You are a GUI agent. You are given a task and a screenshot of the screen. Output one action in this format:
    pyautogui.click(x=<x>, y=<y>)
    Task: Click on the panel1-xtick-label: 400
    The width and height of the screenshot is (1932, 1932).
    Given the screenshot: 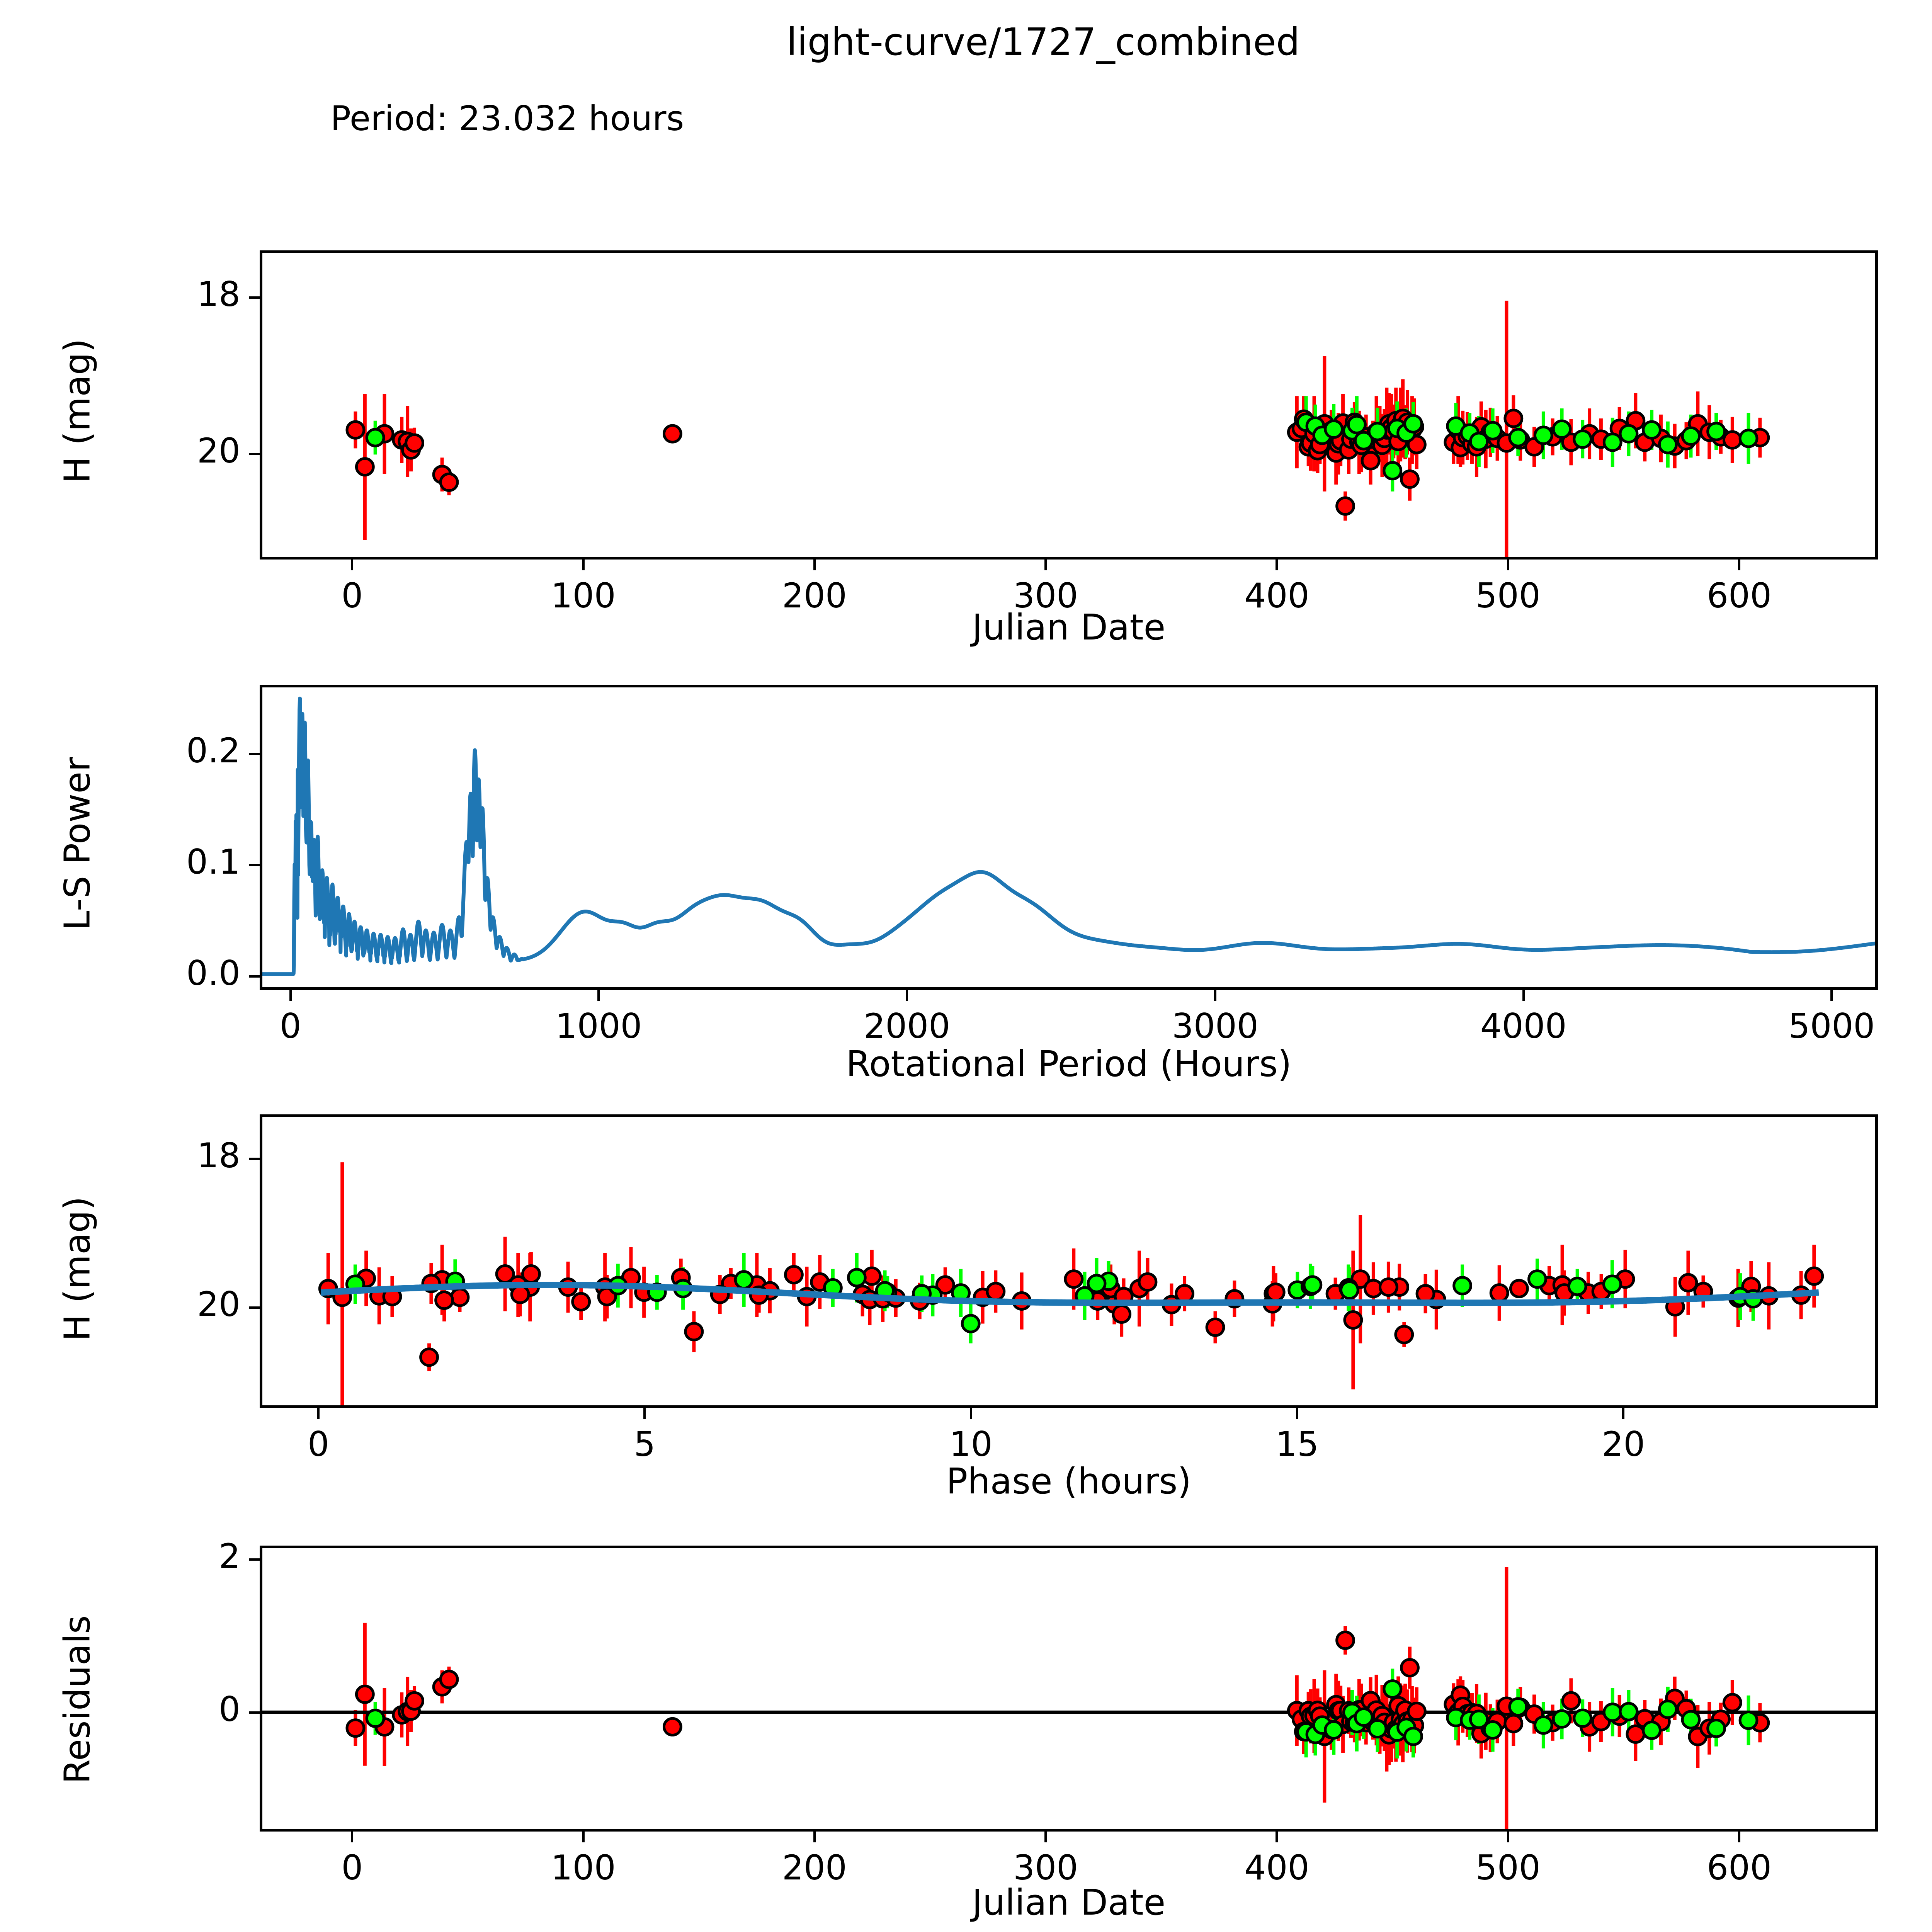 What is the action you would take?
    pyautogui.click(x=1277, y=596)
    